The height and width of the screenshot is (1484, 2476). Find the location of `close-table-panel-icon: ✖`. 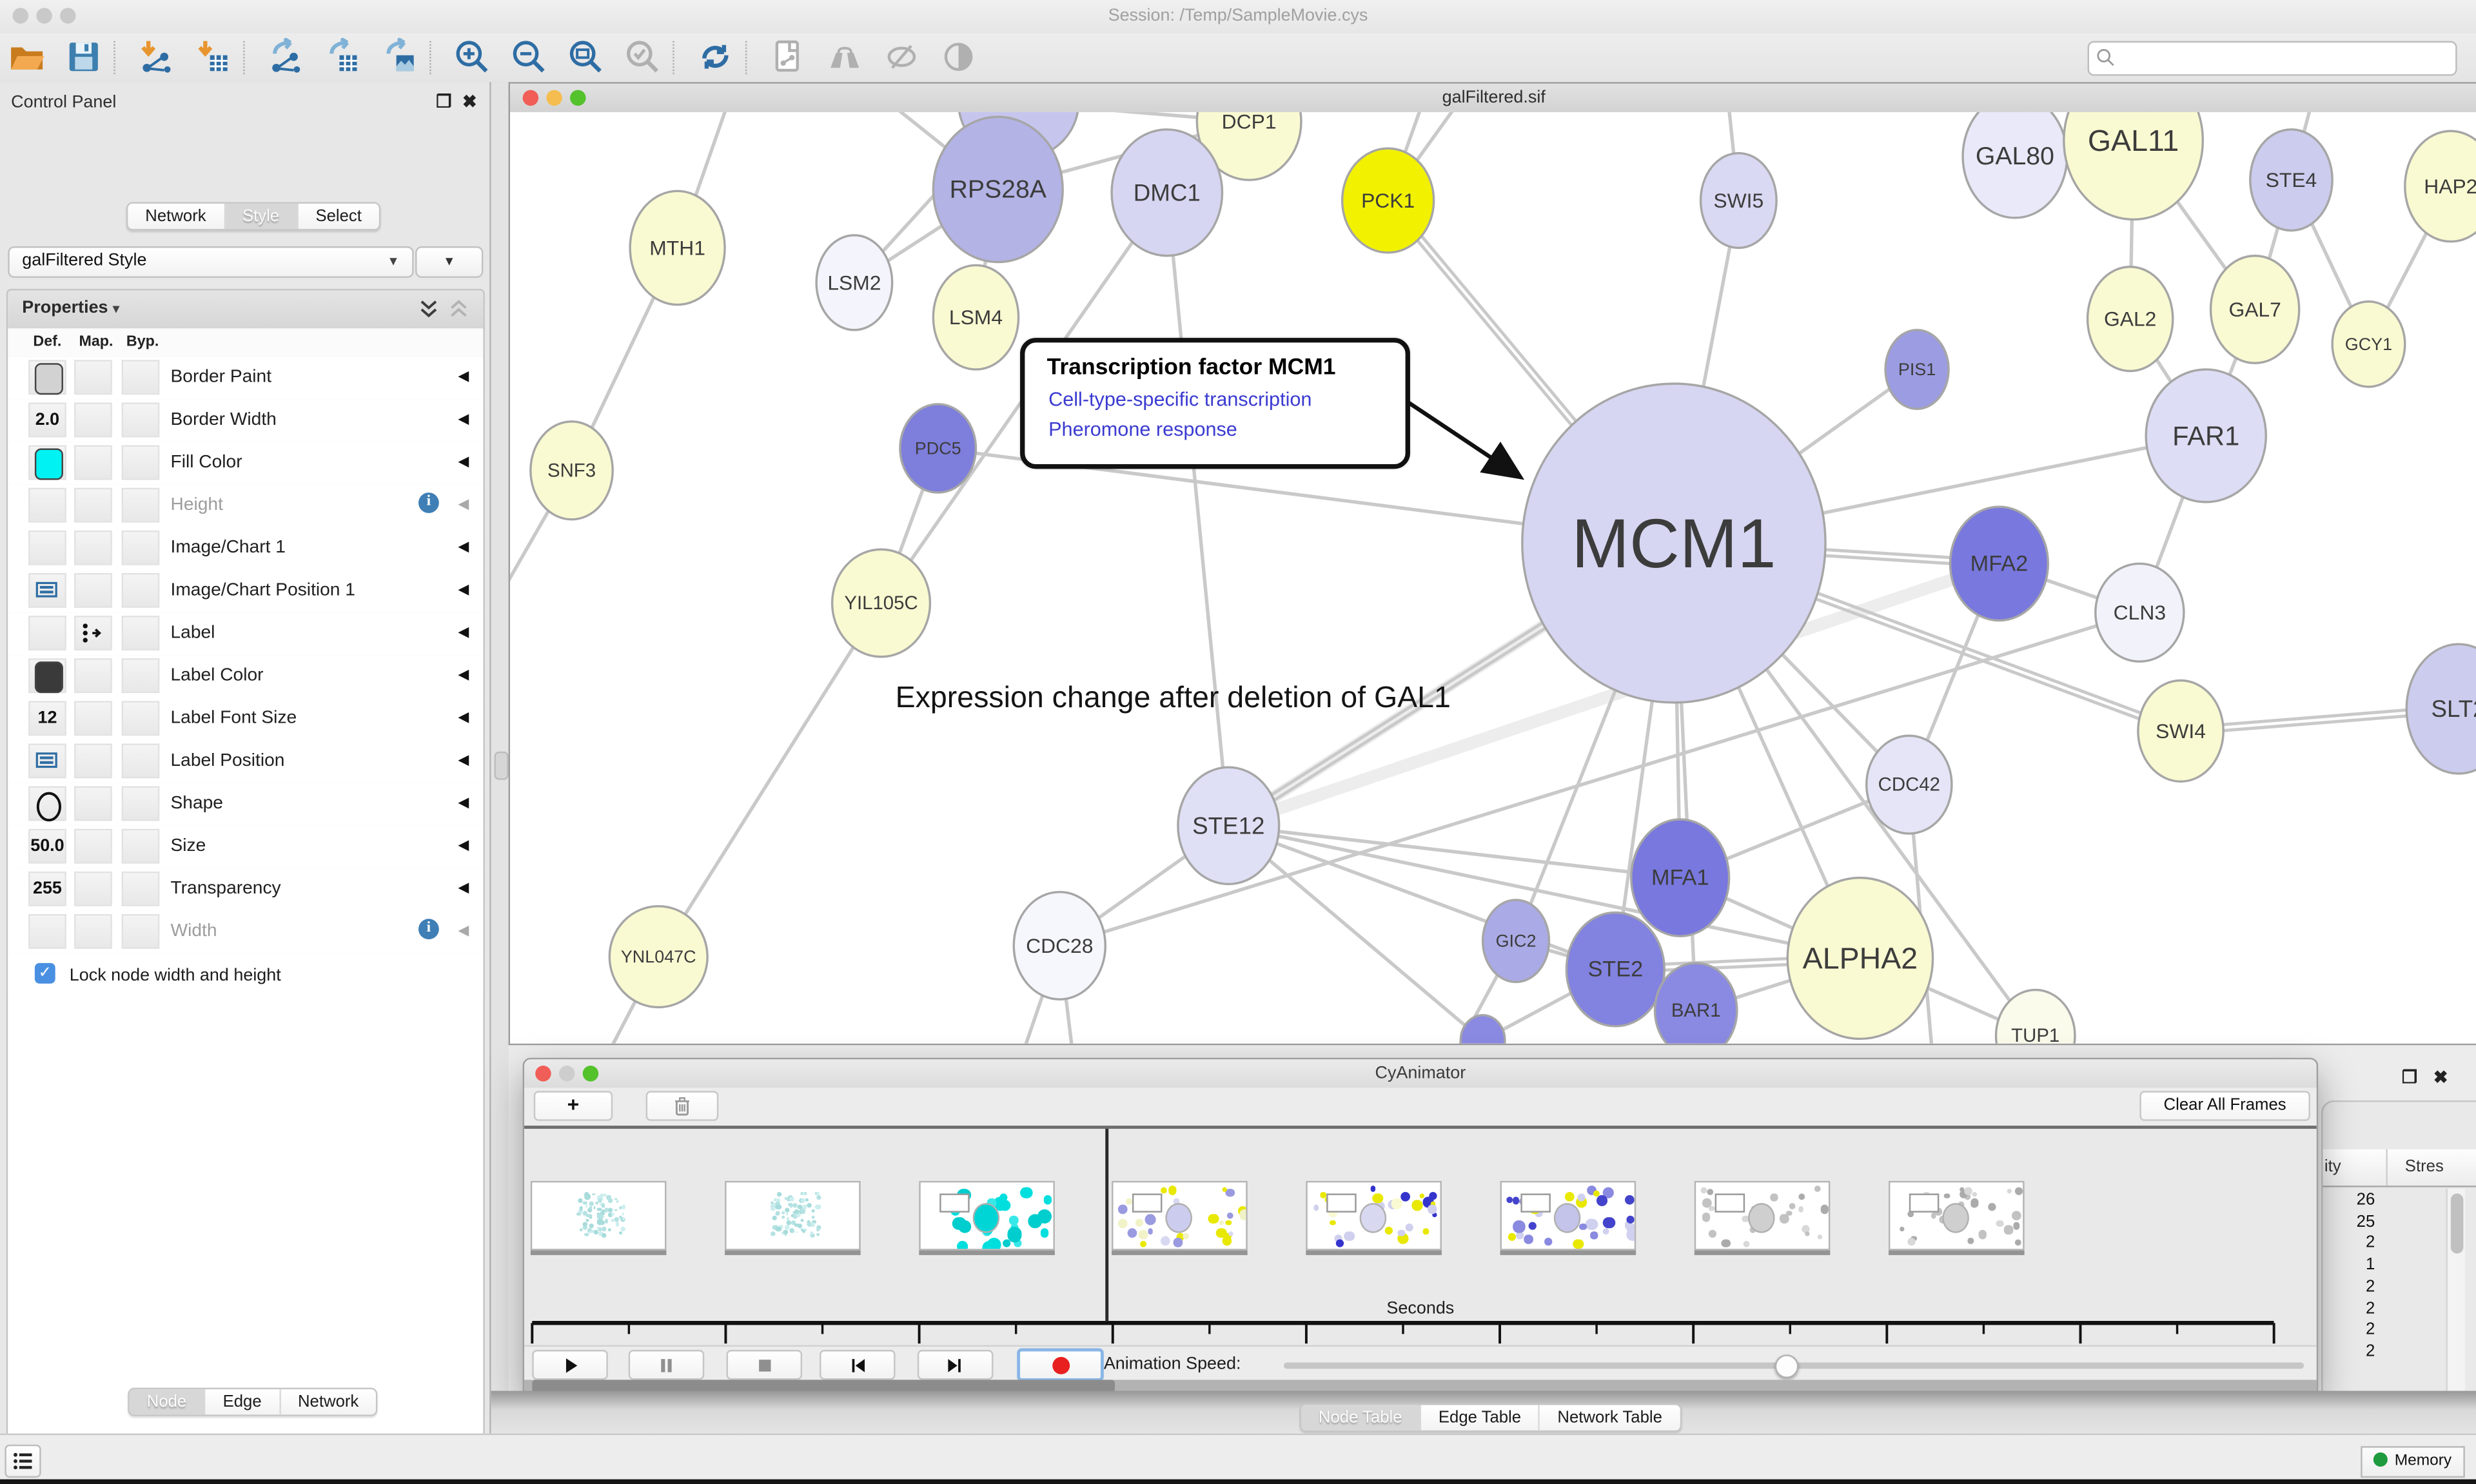

close-table-panel-icon: ✖ is located at coordinates (2440, 1078).